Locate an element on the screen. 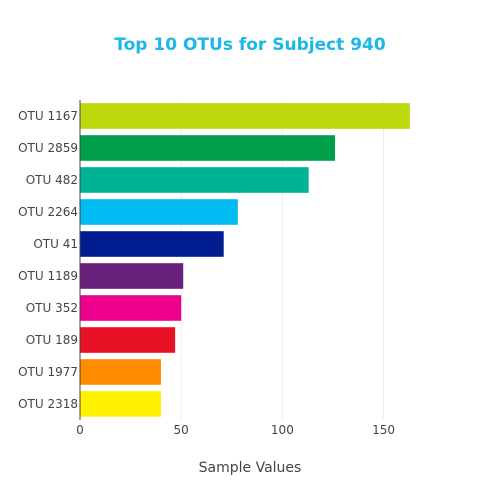 This screenshot has width=500, height=500. x-tick-labels: 0 50 100 150 is located at coordinates (235, 430).